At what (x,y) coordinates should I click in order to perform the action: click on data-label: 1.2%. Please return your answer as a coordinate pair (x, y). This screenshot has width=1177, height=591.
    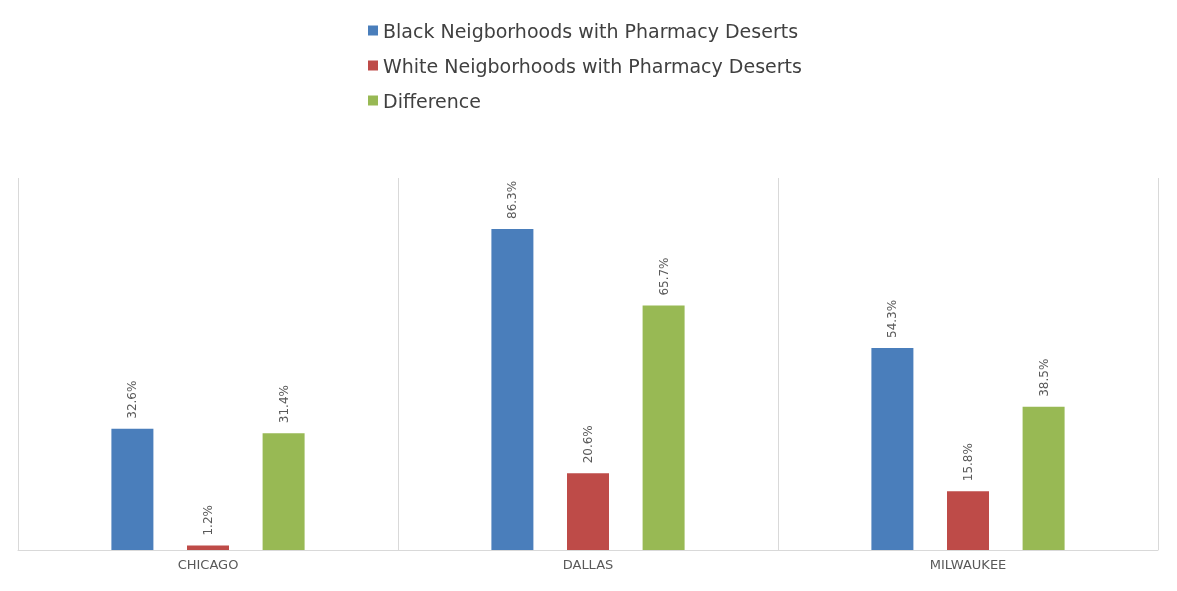
    Looking at the image, I should click on (208, 520).